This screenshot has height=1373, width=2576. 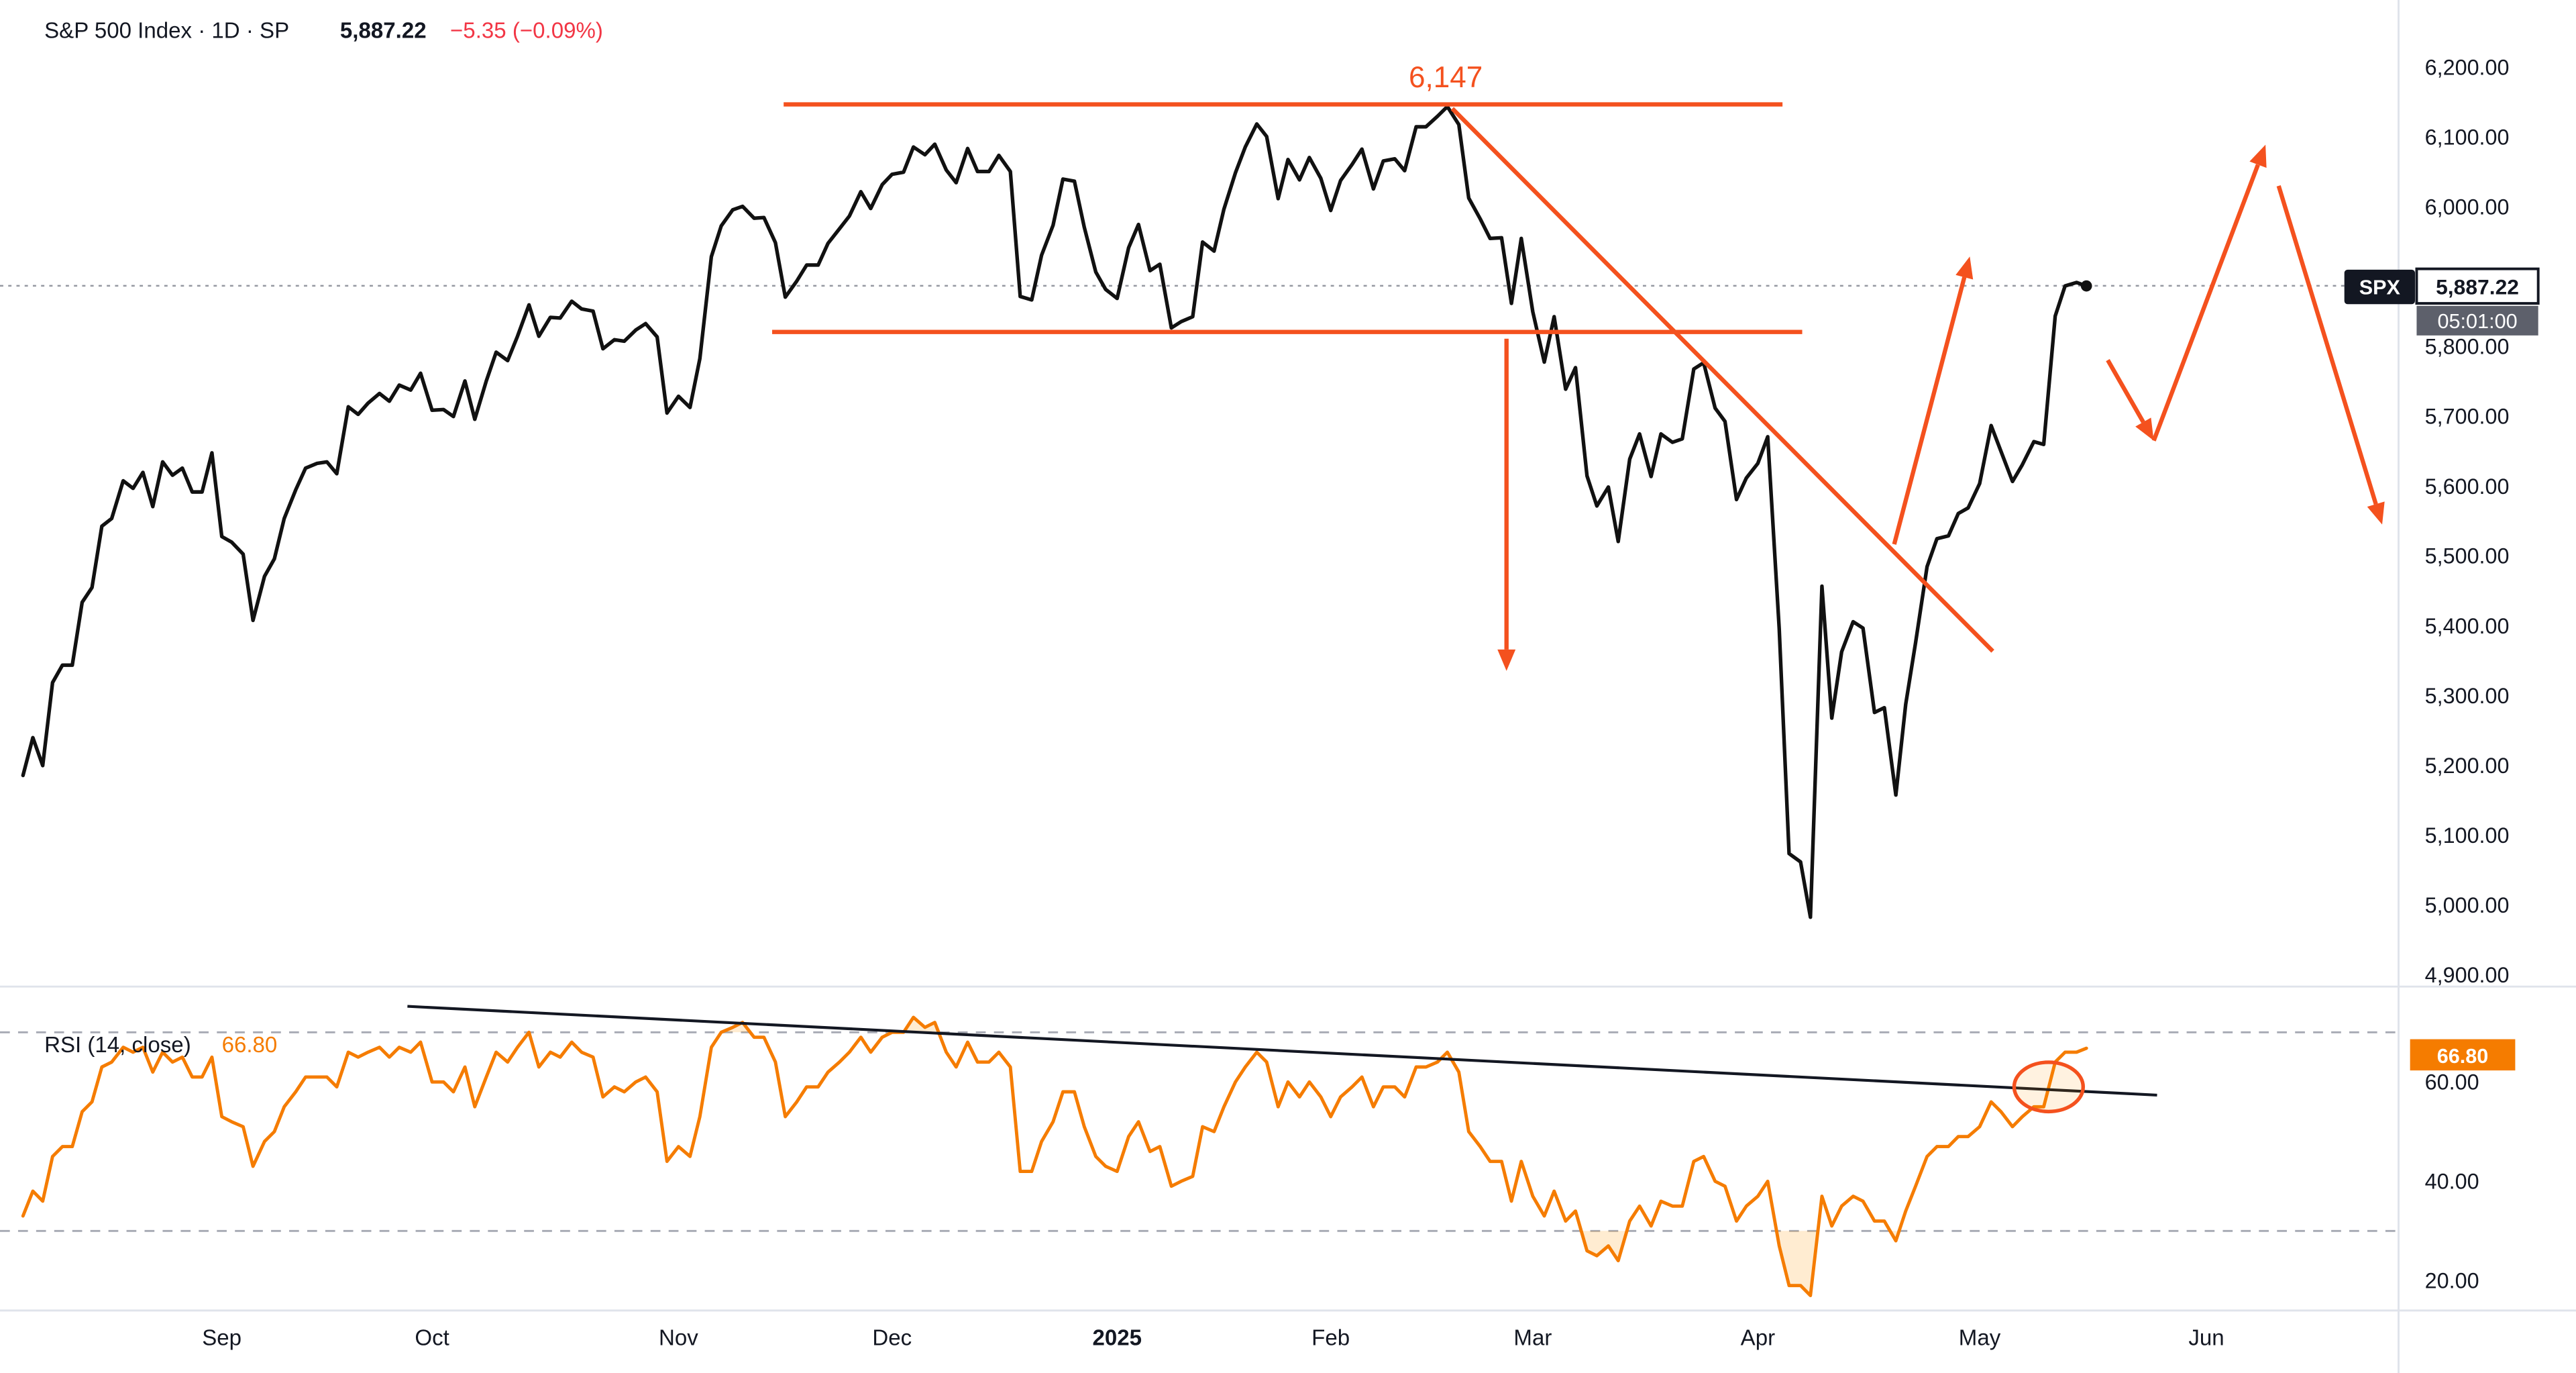 I want to click on price-badge, so click(x=2477, y=286).